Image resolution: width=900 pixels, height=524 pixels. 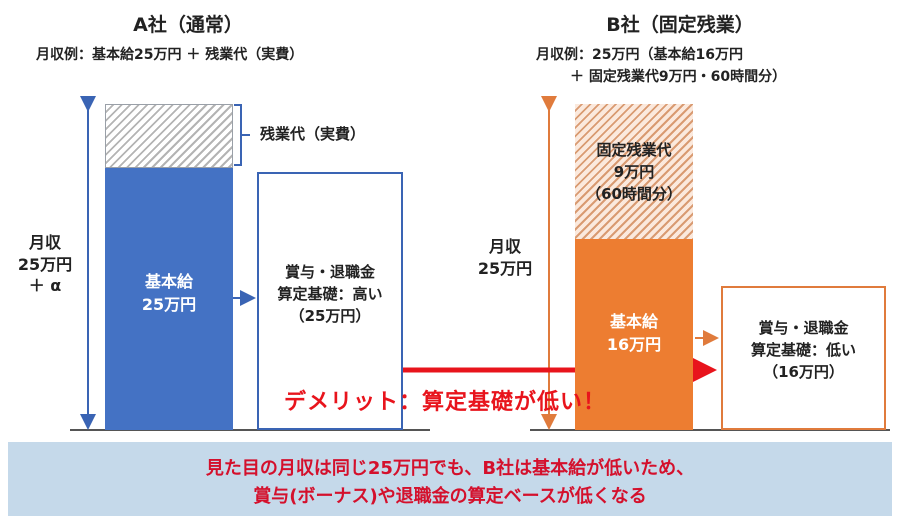 I want to click on base-pay-label-a: 基本給 25万円, so click(x=169, y=293).